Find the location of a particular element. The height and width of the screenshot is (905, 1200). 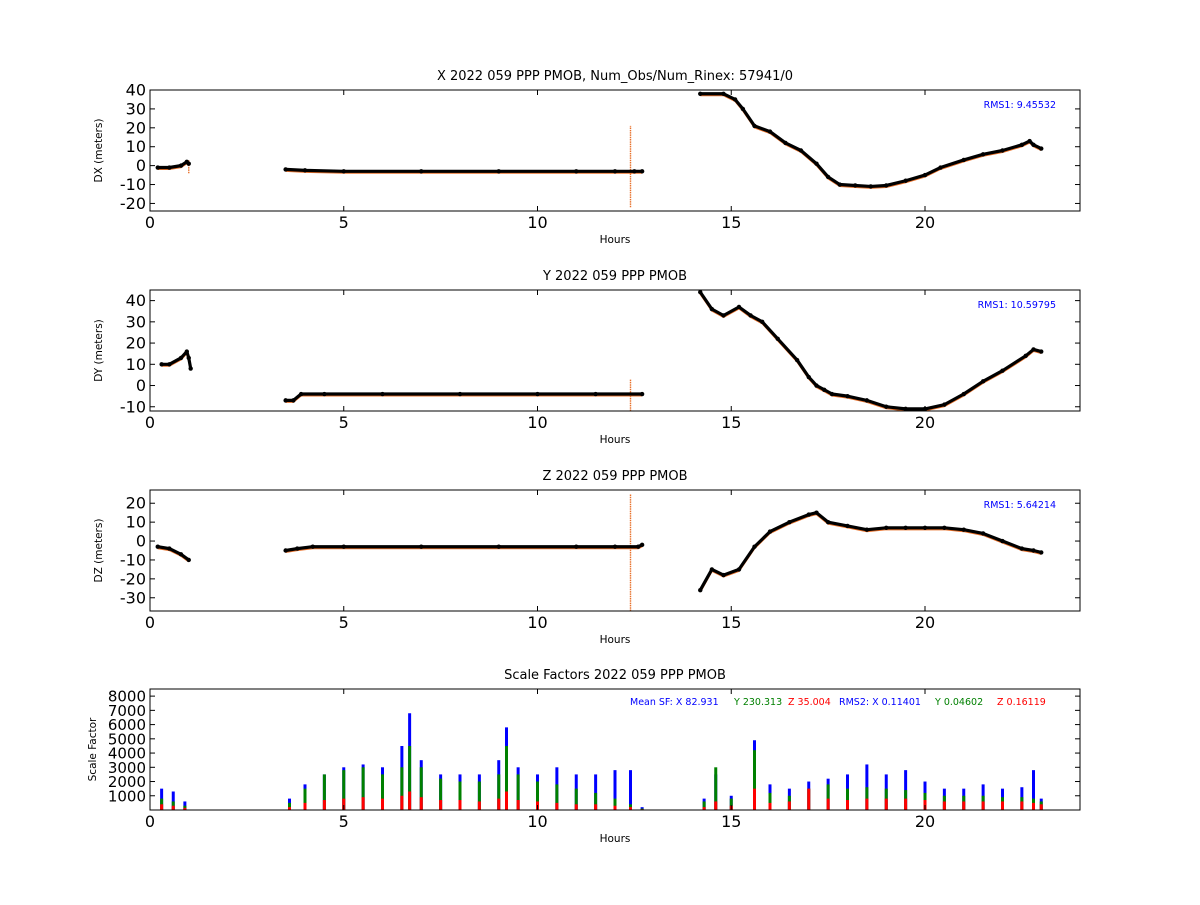

panel-title: Z 2022 059 PPP PMOB is located at coordinates (614, 476).